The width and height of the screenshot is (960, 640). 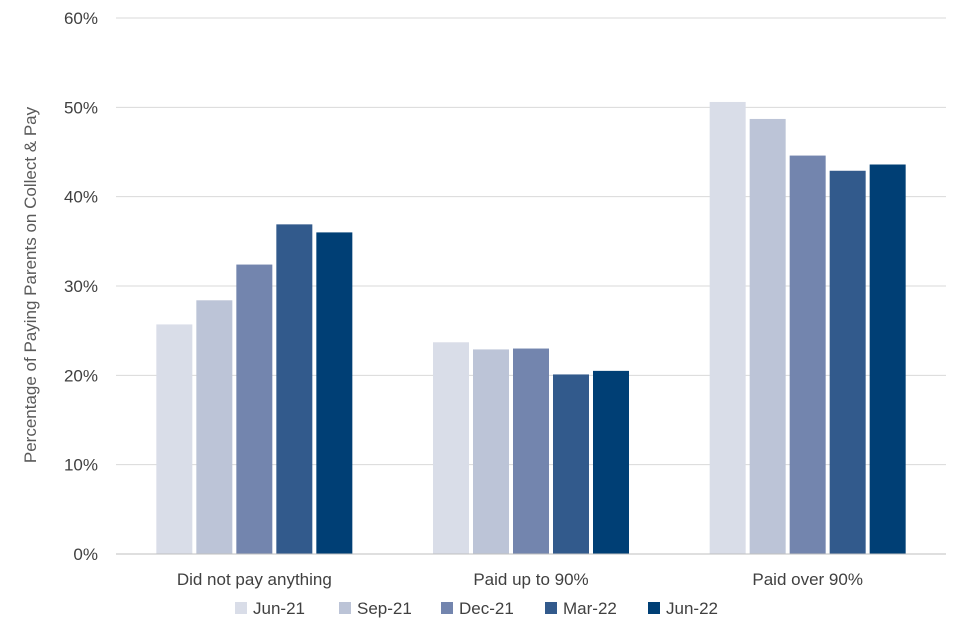 What do you see at coordinates (81, 197) in the screenshot?
I see `y-tick-label: 40%` at bounding box center [81, 197].